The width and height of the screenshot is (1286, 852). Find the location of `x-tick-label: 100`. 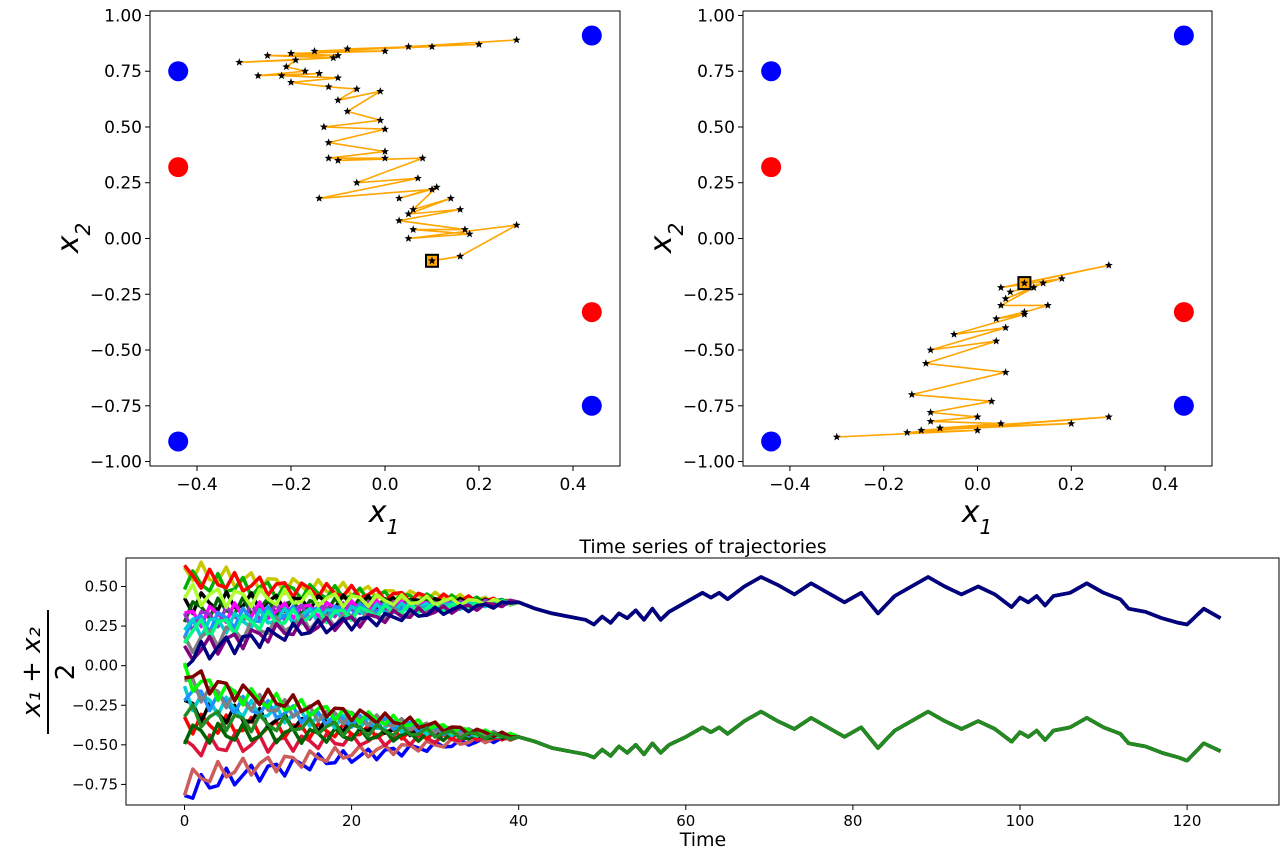

x-tick-label: 100 is located at coordinates (1020, 821).